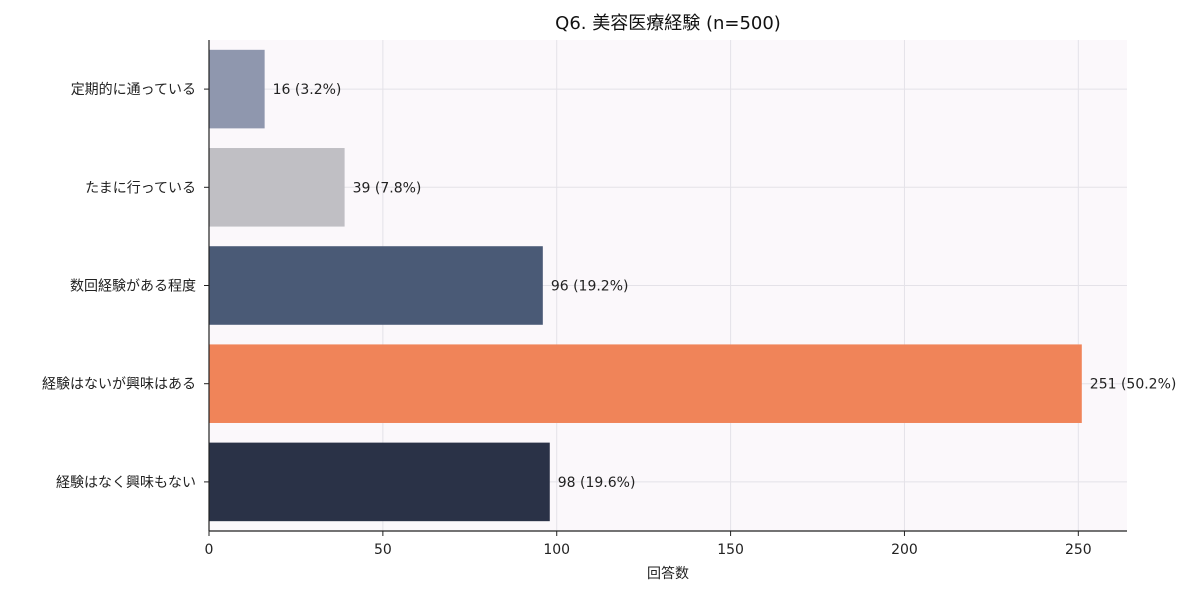 Image resolution: width=1200 pixels, height=594 pixels. I want to click on data-label: 98 (19.6%), so click(597, 483).